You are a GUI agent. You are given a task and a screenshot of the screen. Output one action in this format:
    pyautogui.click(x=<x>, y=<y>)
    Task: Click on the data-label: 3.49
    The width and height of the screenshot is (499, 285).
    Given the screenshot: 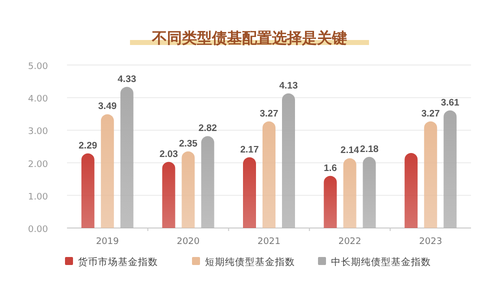 What is the action you would take?
    pyautogui.click(x=107, y=106)
    